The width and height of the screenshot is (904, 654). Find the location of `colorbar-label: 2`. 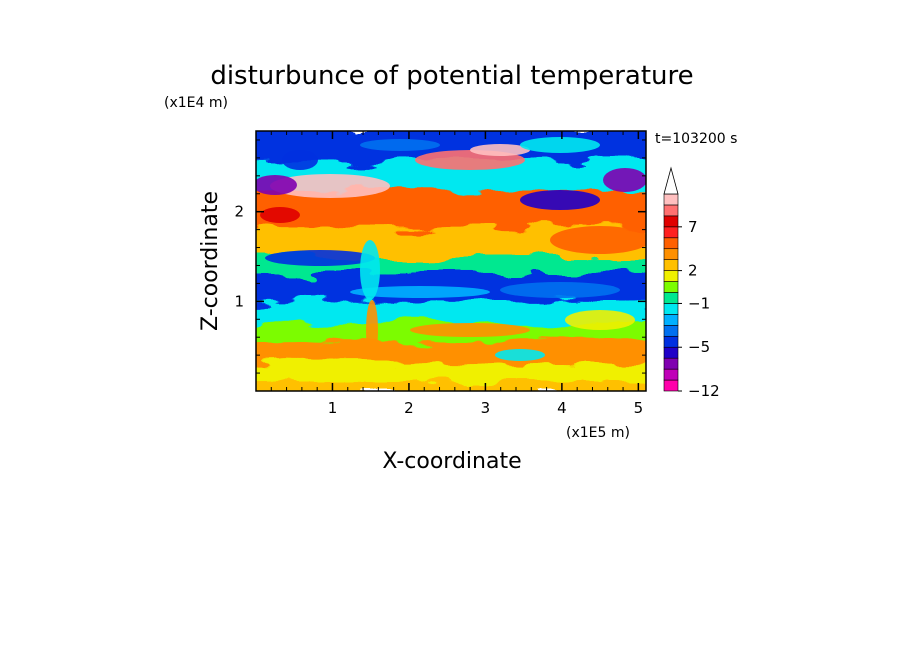

colorbar-label: 2 is located at coordinates (693, 271).